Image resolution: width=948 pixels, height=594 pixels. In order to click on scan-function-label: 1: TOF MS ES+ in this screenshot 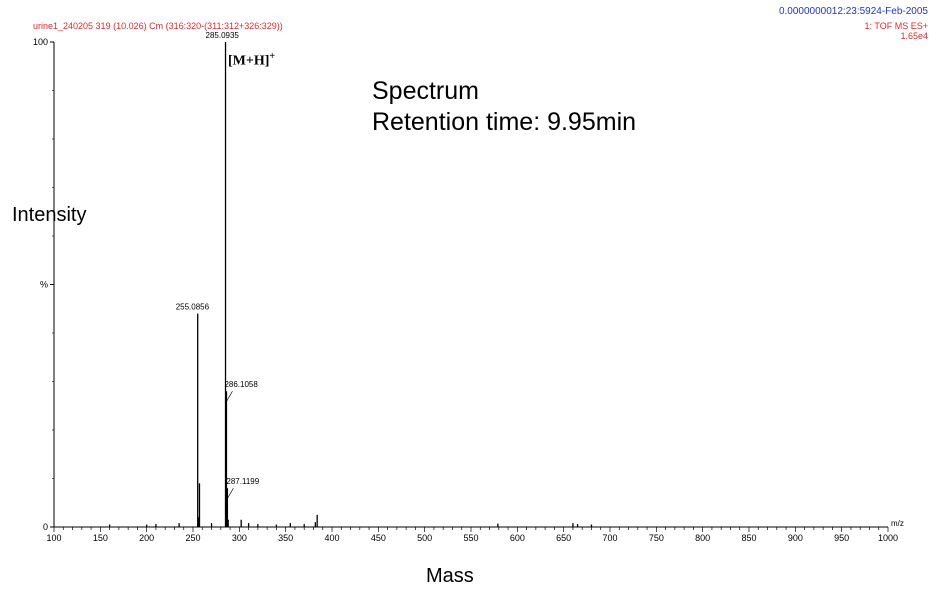, I will do `click(896, 26)`.